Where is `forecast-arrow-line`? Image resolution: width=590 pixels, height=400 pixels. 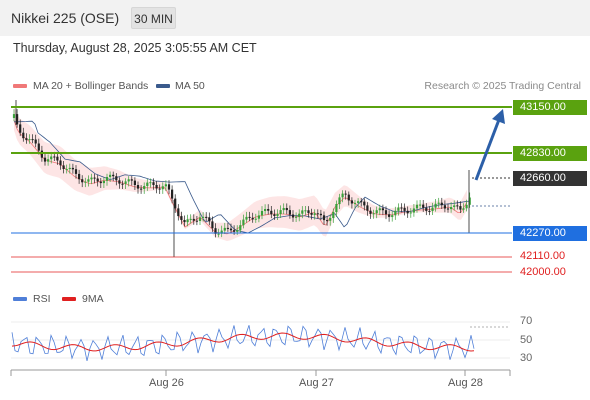 forecast-arrow-line is located at coordinates (488, 148).